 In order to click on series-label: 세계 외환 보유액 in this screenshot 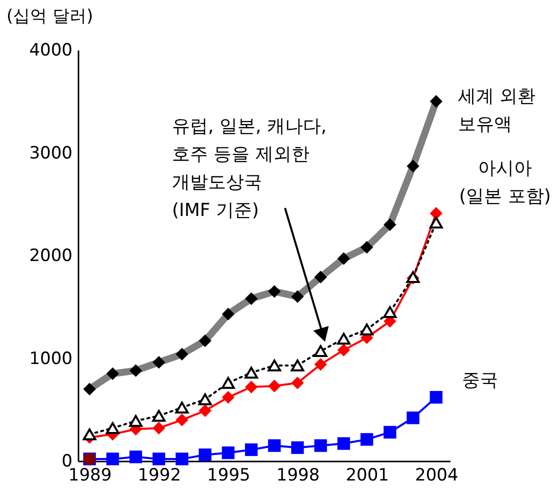, I will do `click(497, 110)`.